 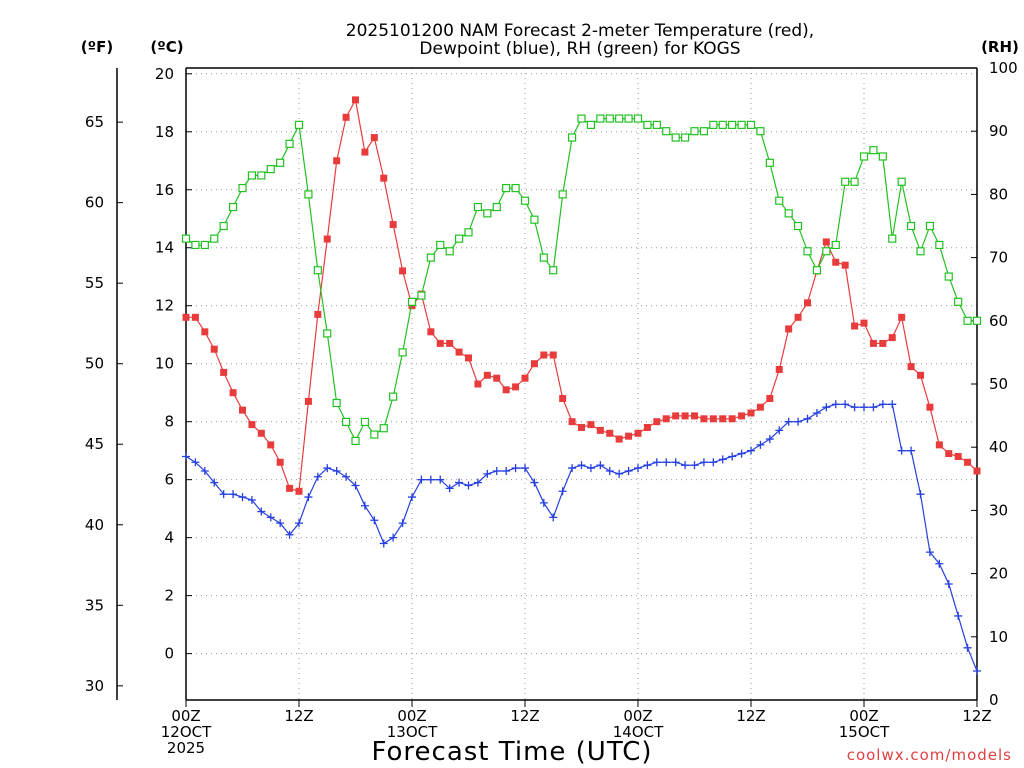 I want to click on celsius-tick-label: 4, so click(x=169, y=538).